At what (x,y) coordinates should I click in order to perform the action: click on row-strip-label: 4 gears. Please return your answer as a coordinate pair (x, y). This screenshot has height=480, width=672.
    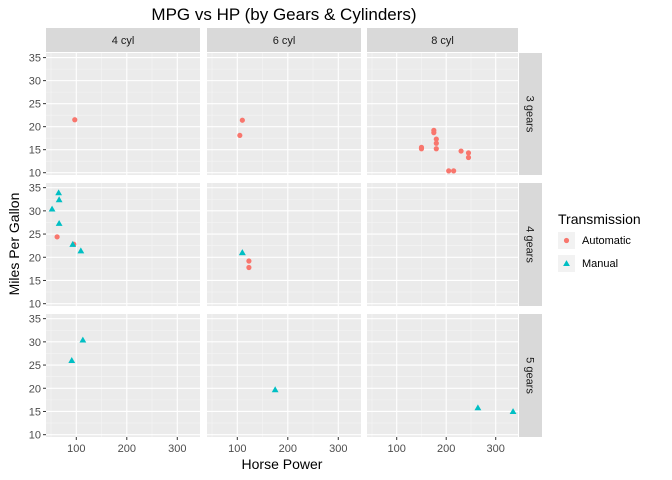
    Looking at the image, I should click on (530, 244).